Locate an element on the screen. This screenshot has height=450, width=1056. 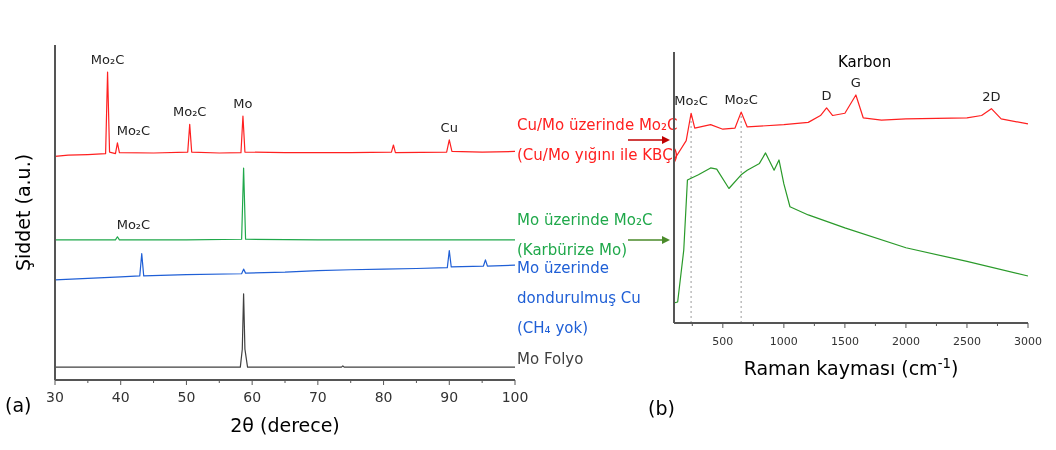
x-axis-title: 2θ (derece) is located at coordinates (285, 425).